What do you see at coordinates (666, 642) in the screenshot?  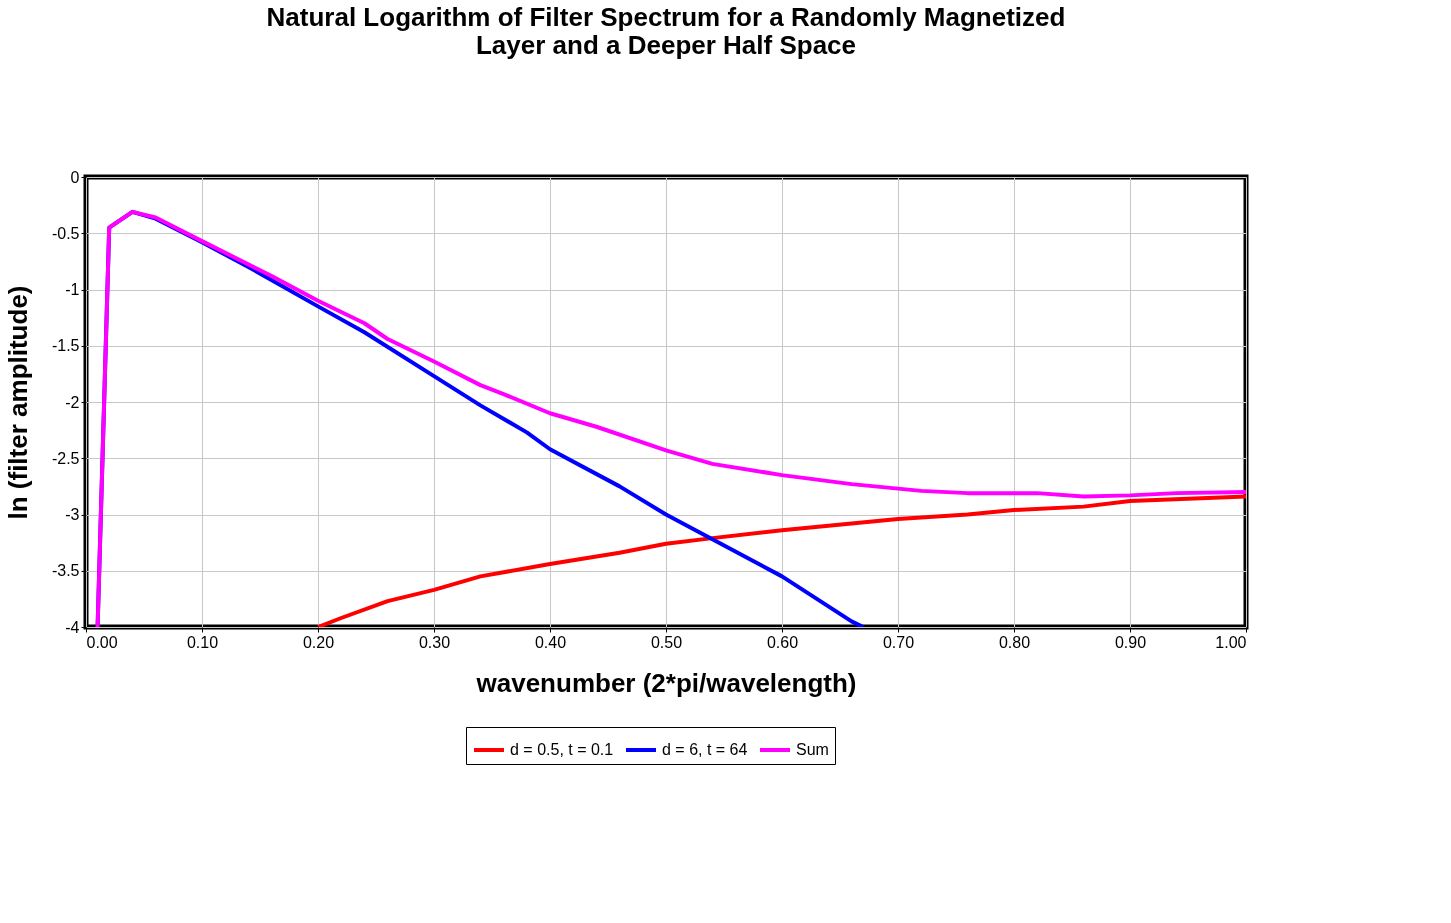 I see `x-tick-label: 0.50` at bounding box center [666, 642].